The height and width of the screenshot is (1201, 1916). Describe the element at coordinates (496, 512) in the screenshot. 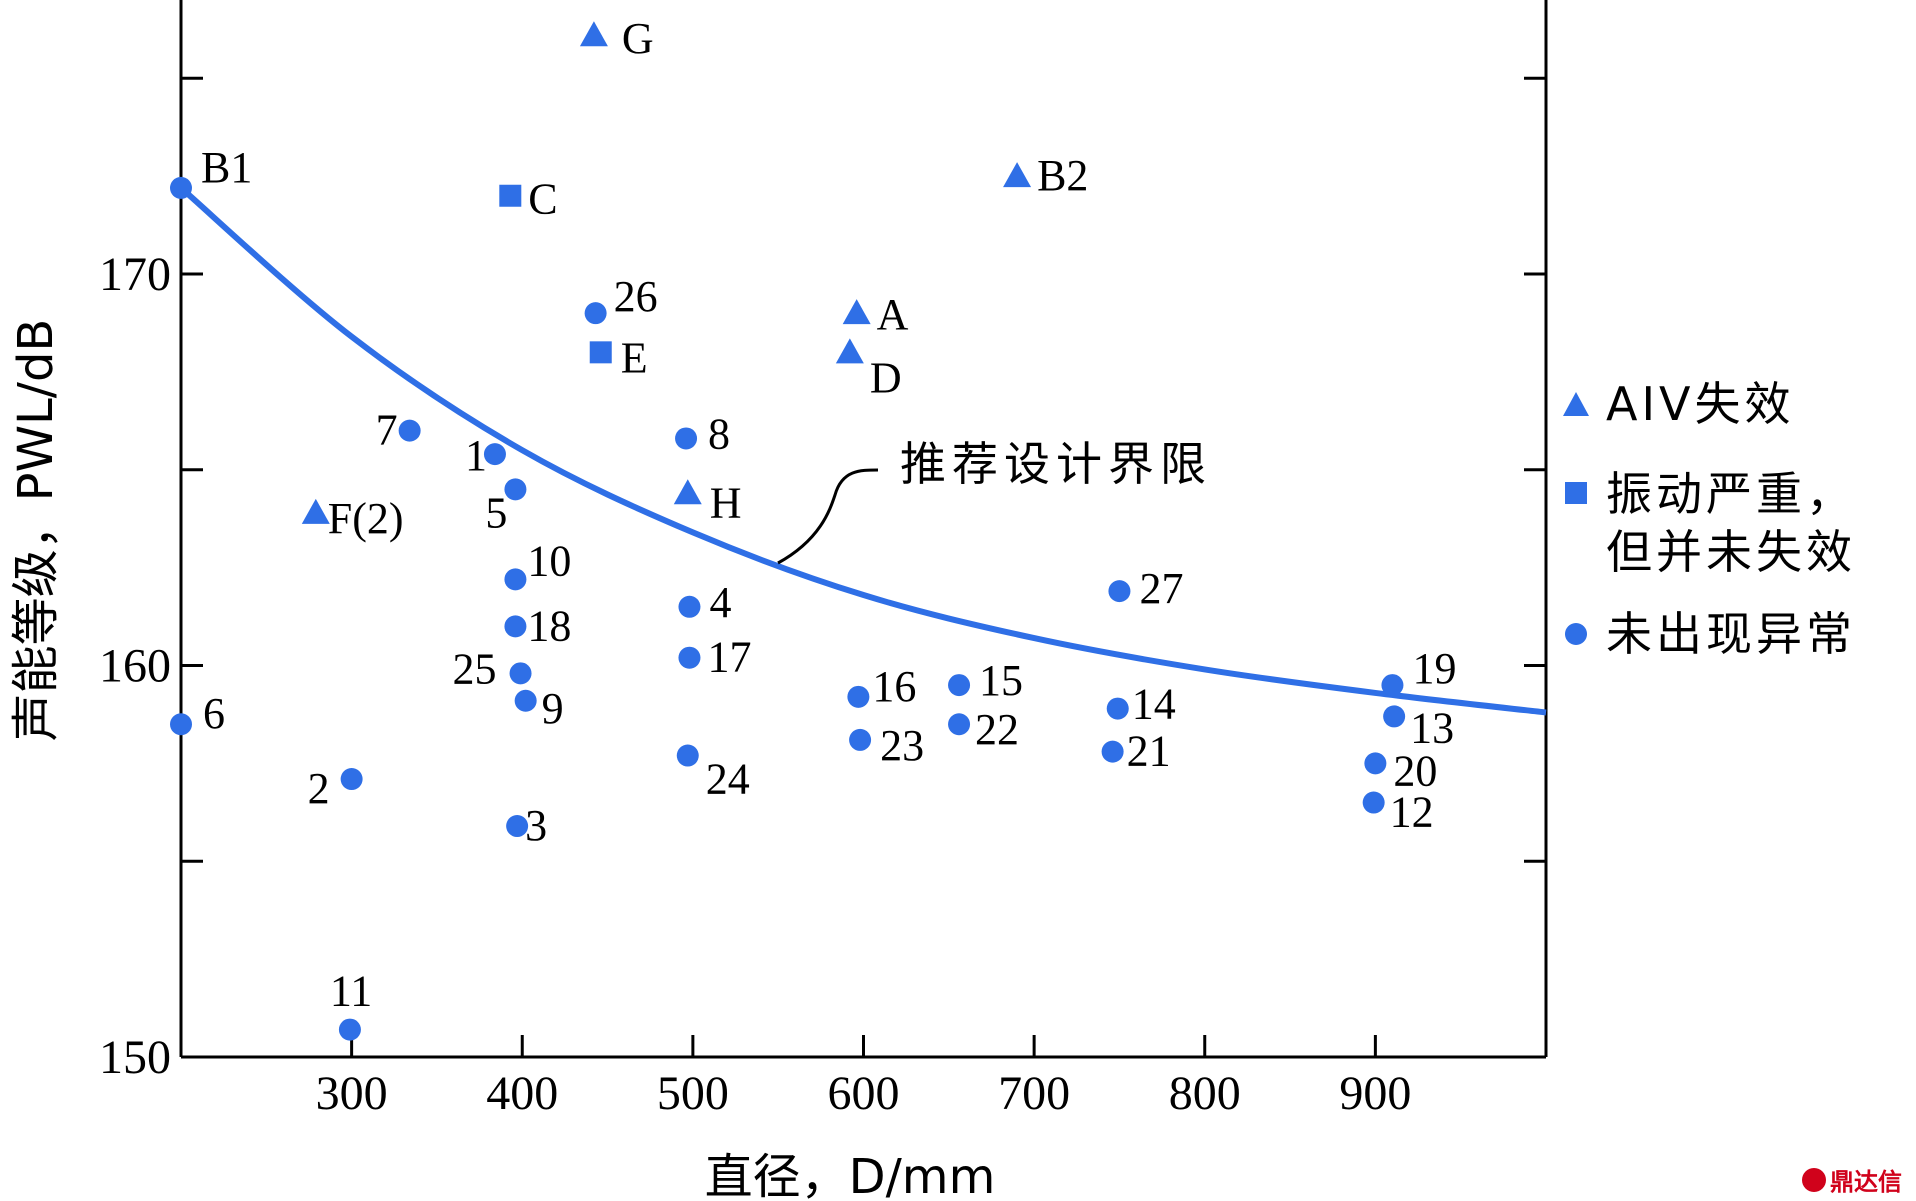

I see `point-label-5: 5` at that location.